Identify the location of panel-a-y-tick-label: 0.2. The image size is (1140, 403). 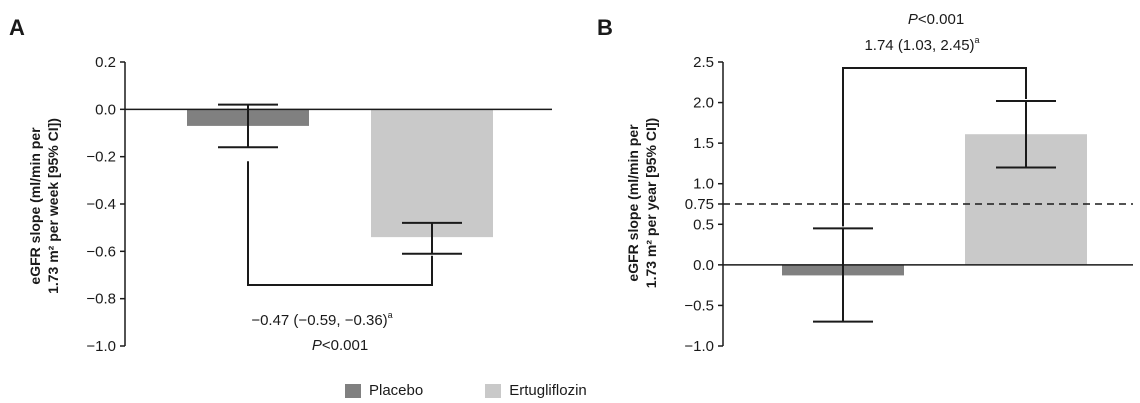
(105, 62).